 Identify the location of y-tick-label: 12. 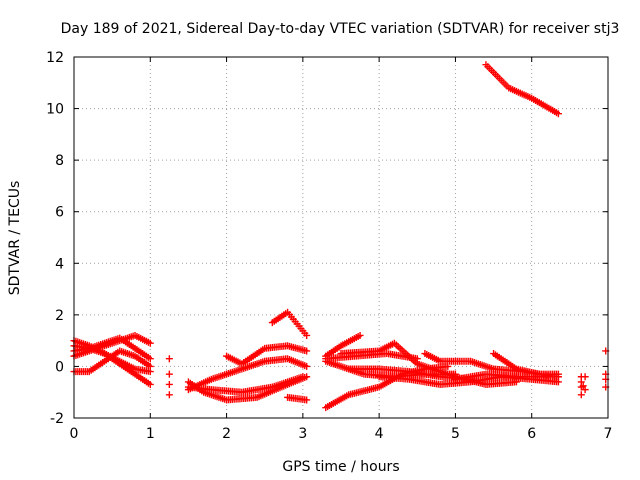
(55, 58).